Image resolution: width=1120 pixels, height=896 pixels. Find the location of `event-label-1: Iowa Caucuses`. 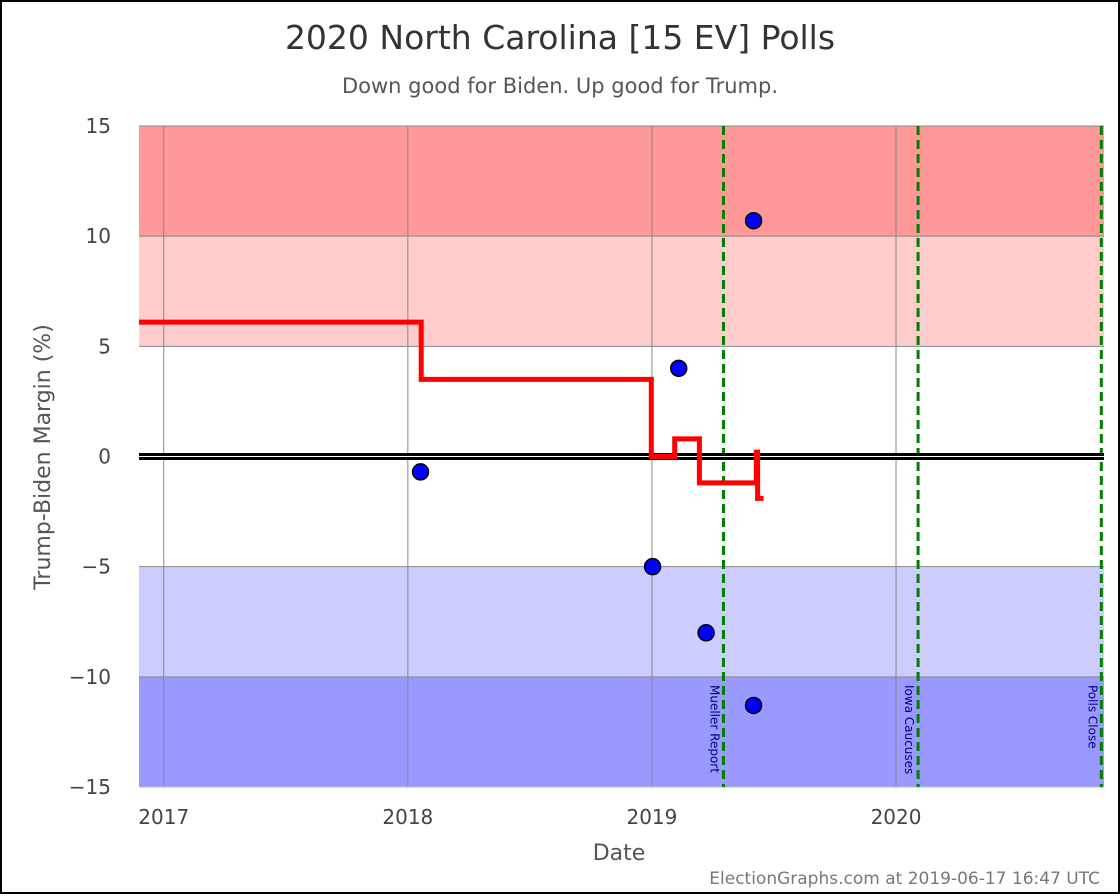

event-label-1: Iowa Caucuses is located at coordinates (909, 729).